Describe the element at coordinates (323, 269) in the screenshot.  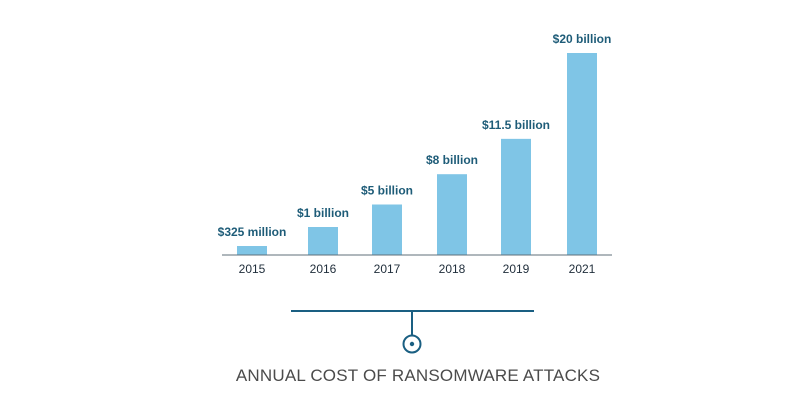
I see `x-tick-label-2016: 2016` at that location.